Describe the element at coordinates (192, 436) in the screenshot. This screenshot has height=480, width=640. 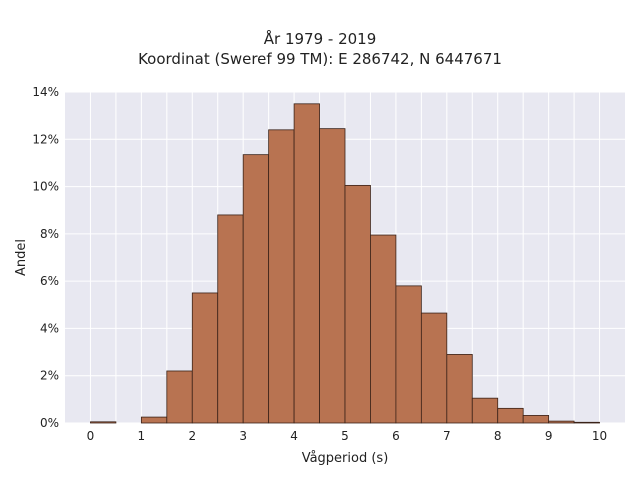
I see `x-tick-label: 2` at that location.